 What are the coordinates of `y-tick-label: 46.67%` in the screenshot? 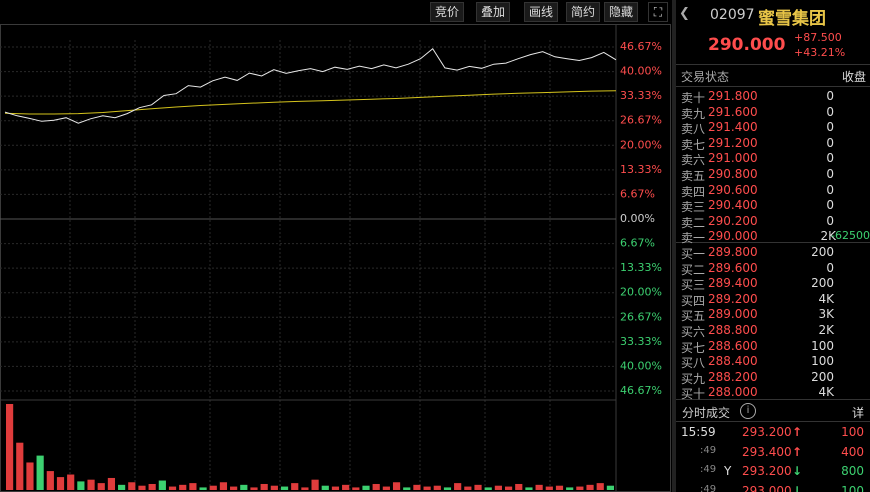 It's located at (641, 390).